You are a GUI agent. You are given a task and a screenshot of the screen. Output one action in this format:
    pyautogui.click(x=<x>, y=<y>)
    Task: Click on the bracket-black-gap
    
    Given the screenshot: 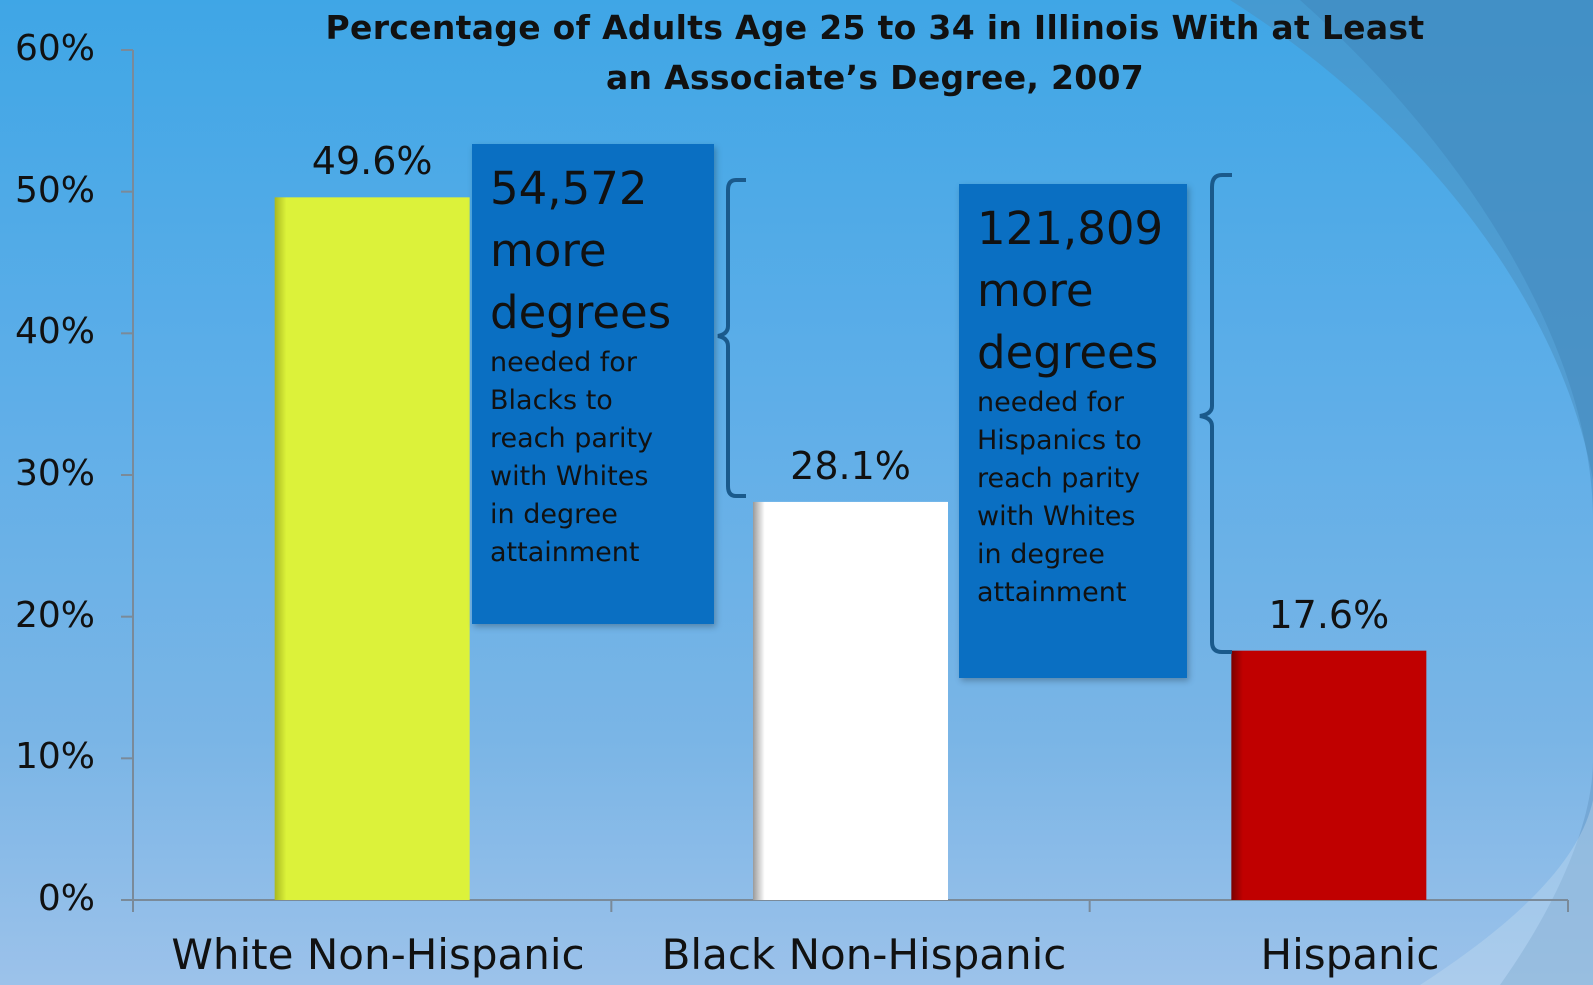 What is the action you would take?
    pyautogui.click(x=731, y=338)
    